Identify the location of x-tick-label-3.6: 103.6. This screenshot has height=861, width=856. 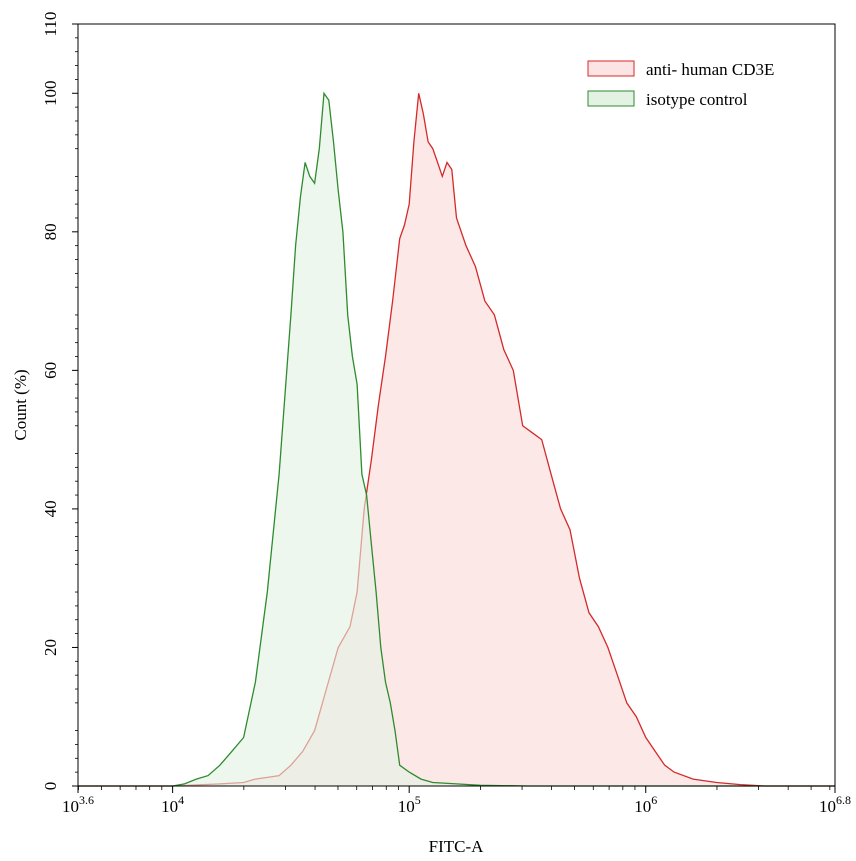
(78, 804).